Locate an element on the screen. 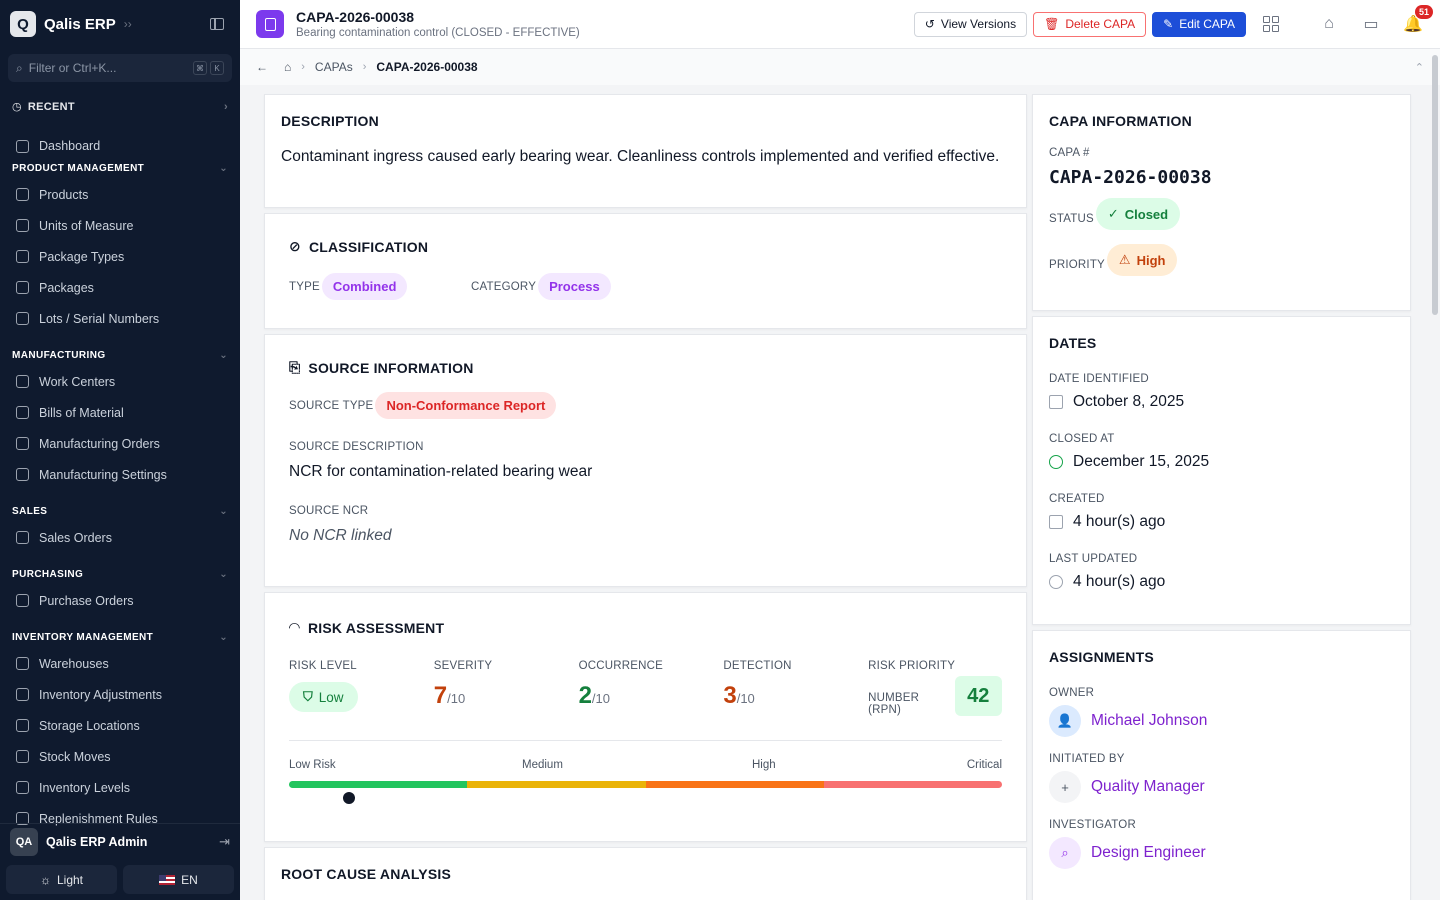 Image resolution: width=1440 pixels, height=900 pixels. recent-section: ◷ RECENT › is located at coordinates (120, 107).